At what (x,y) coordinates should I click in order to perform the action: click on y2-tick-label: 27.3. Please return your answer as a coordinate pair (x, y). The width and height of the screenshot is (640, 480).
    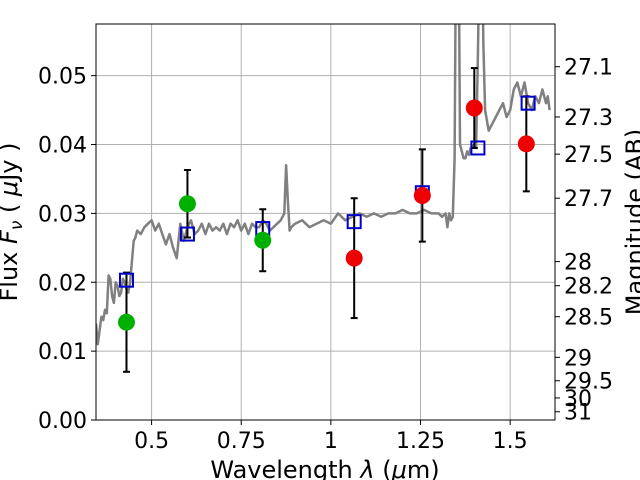
    Looking at the image, I should click on (588, 118).